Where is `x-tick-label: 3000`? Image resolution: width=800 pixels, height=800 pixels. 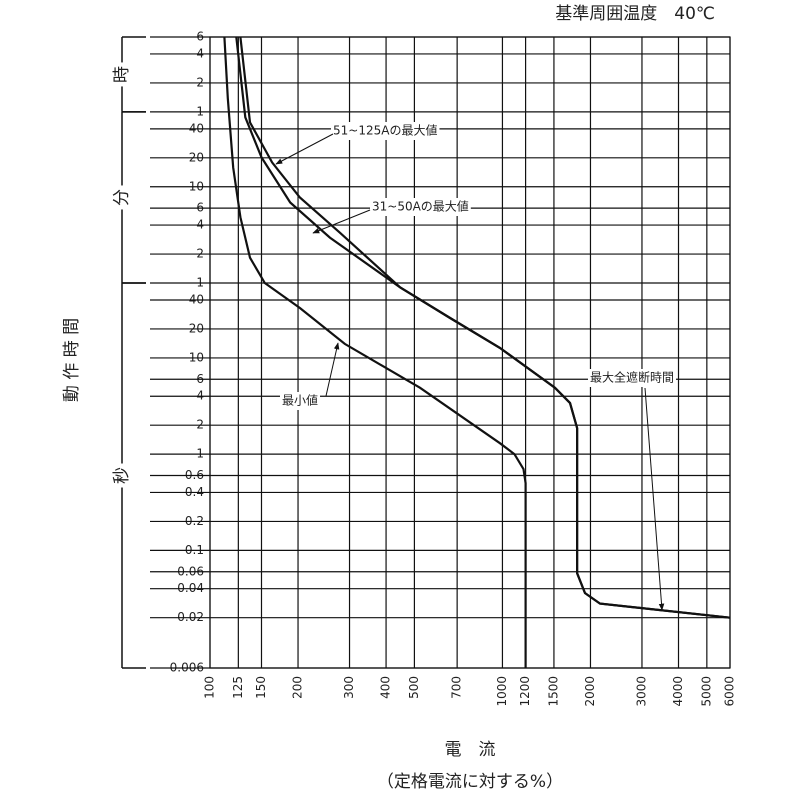 x-tick-label: 3000 is located at coordinates (641, 691).